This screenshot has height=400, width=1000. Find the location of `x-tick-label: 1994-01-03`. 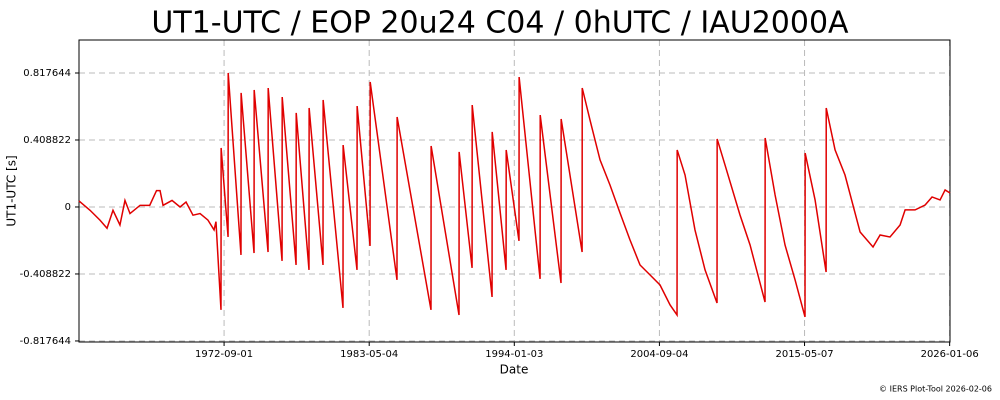

x-tick-label: 1994-01-03 is located at coordinates (514, 354).